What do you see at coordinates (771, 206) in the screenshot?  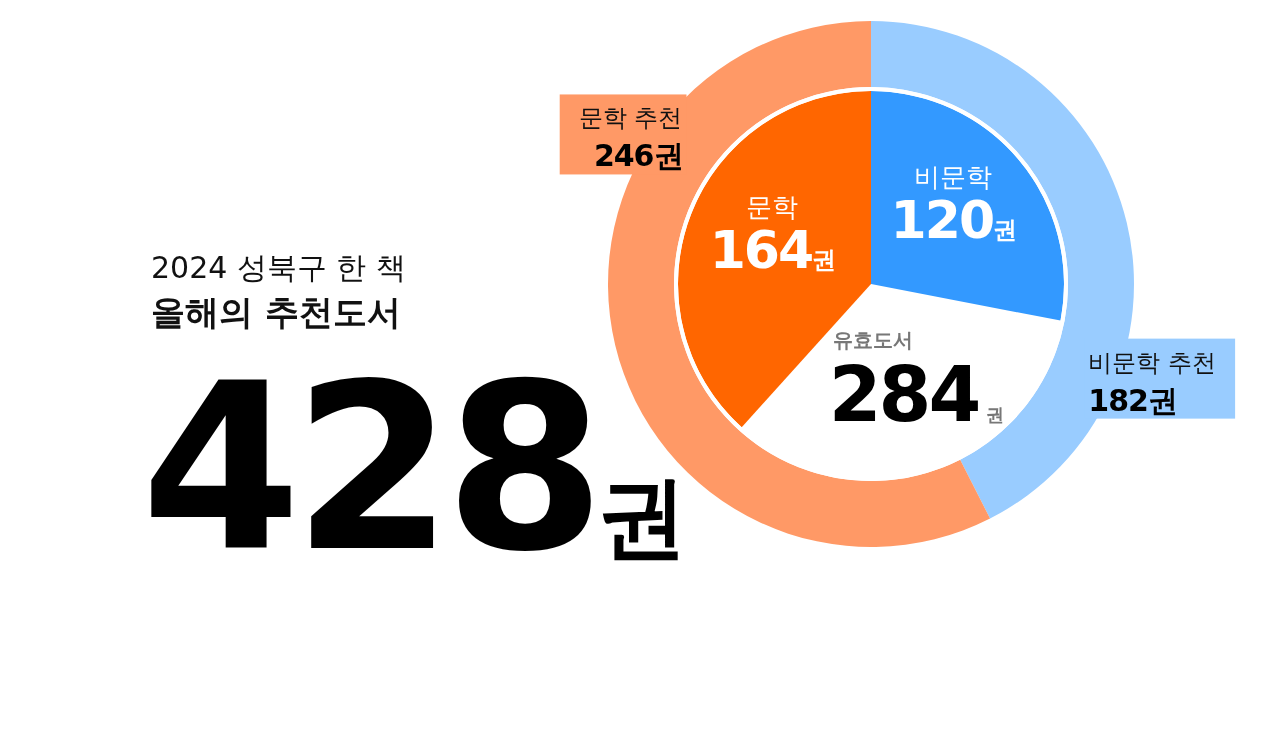 I see `slice-label: 문학` at bounding box center [771, 206].